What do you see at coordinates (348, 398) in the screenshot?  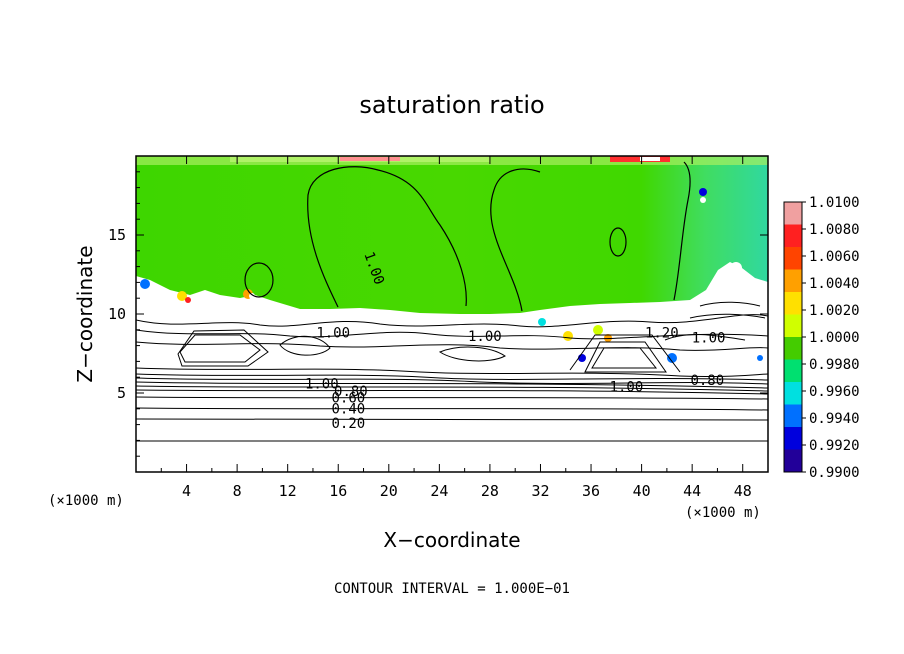 I see `contour-label: 0.60` at bounding box center [348, 398].